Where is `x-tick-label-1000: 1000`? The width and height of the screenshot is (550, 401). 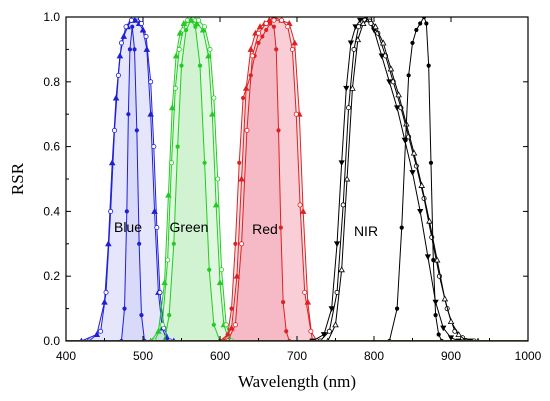 x-tick-label-1000: 1000 is located at coordinates (528, 356).